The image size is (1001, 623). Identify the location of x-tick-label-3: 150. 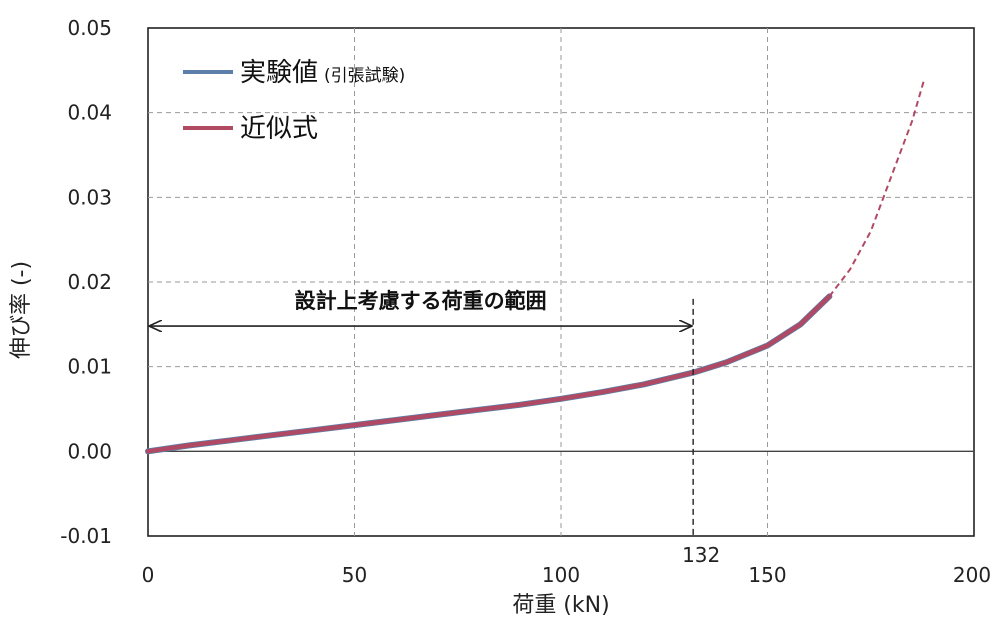
(767, 575).